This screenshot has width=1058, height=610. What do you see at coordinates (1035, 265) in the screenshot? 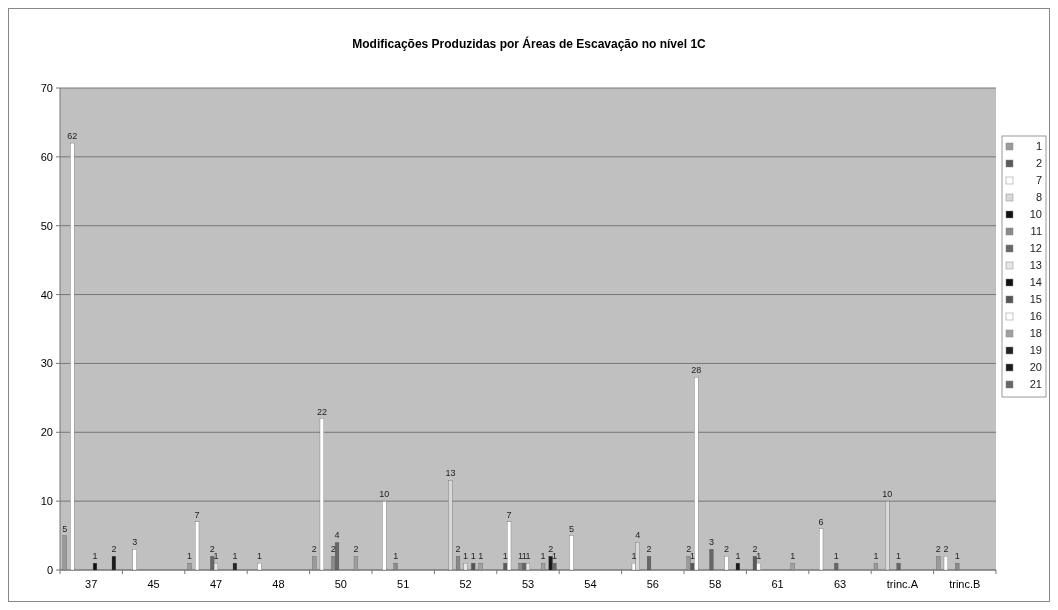
I see `legend-label: 13` at bounding box center [1035, 265].